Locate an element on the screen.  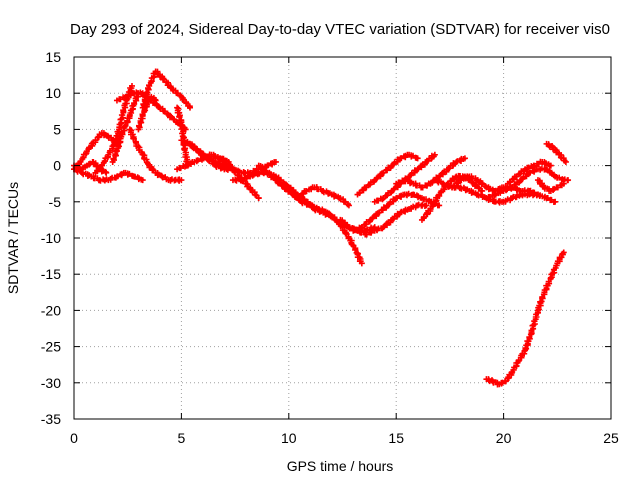
y-tick-label: 15 is located at coordinates (53, 57).